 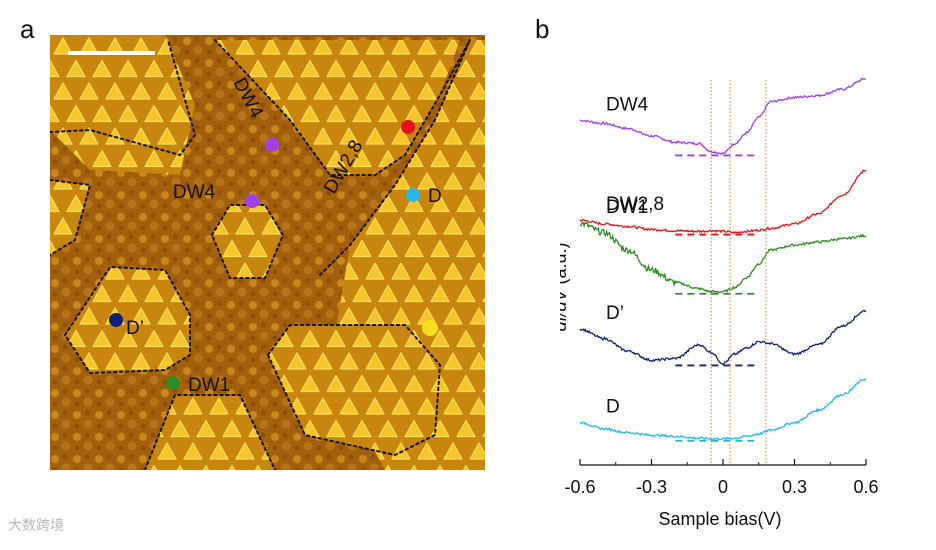 I want to click on marker-cyan, so click(x=413, y=195).